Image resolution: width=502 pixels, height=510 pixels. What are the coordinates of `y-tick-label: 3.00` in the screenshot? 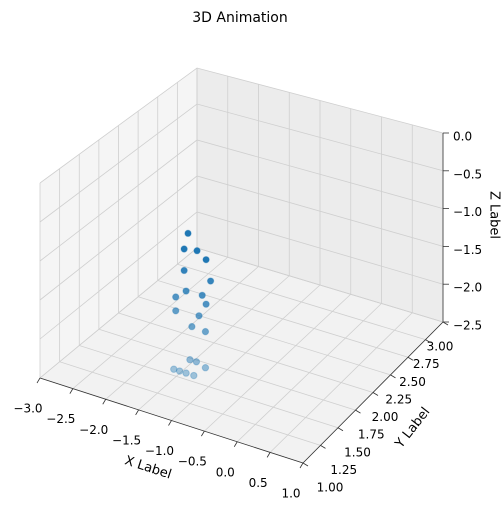 It's located at (440, 347).